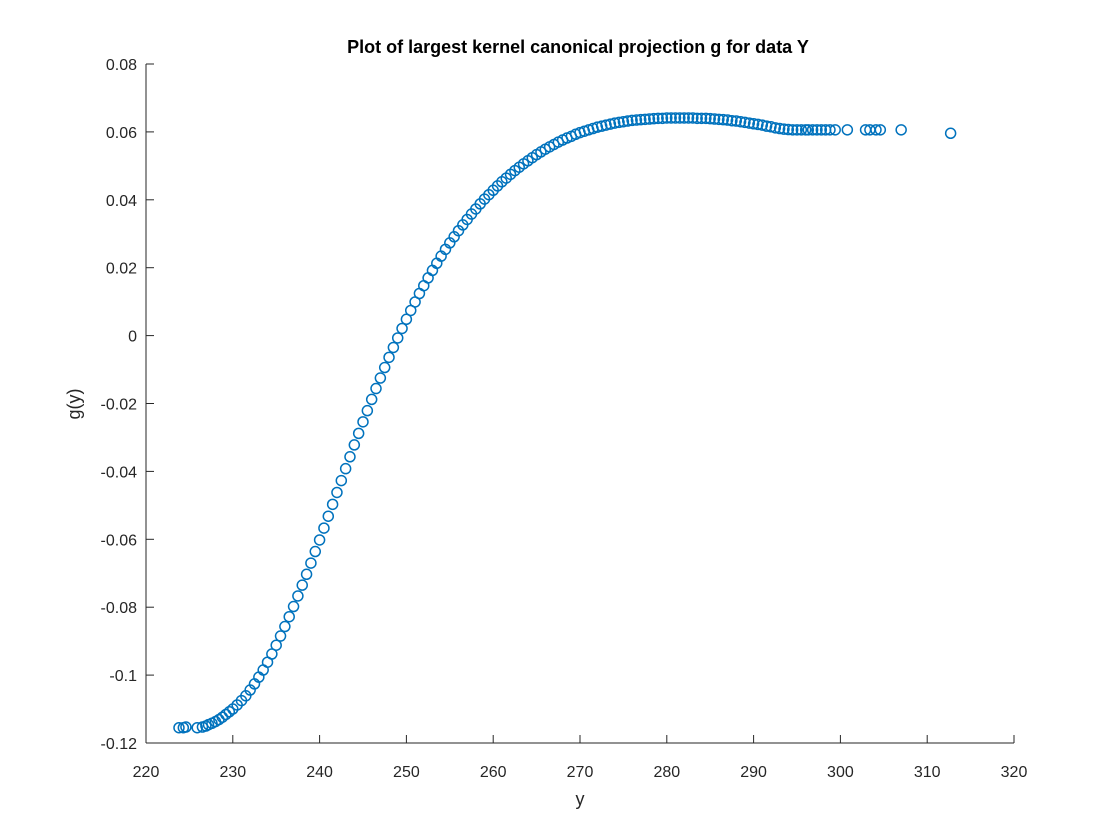 This screenshot has height=840, width=1120. I want to click on y-axis-label: g(y), so click(74, 404).